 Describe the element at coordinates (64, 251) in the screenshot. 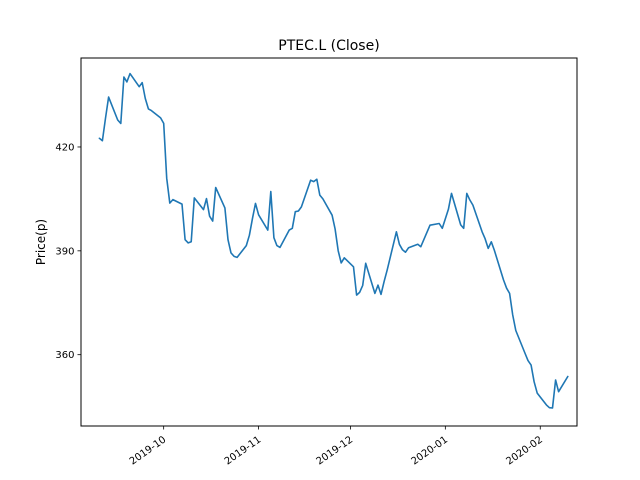

I see `y-tick-label: 390` at that location.